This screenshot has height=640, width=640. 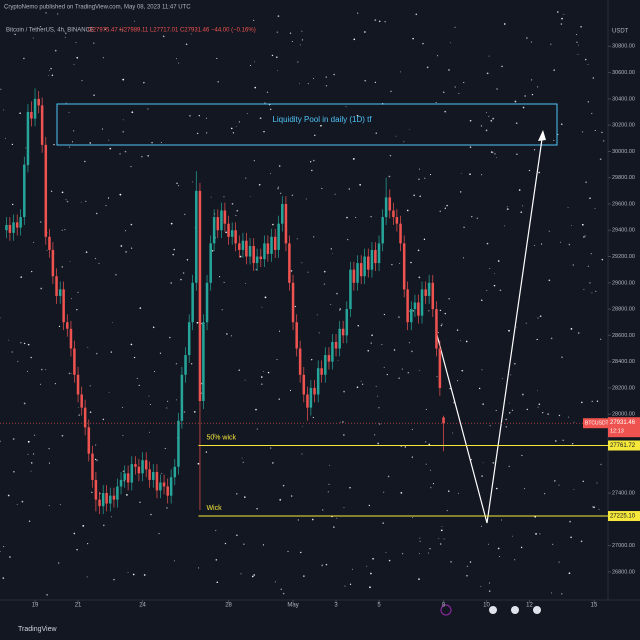 What do you see at coordinates (624, 516) in the screenshot?
I see `level-tag` at bounding box center [624, 516].